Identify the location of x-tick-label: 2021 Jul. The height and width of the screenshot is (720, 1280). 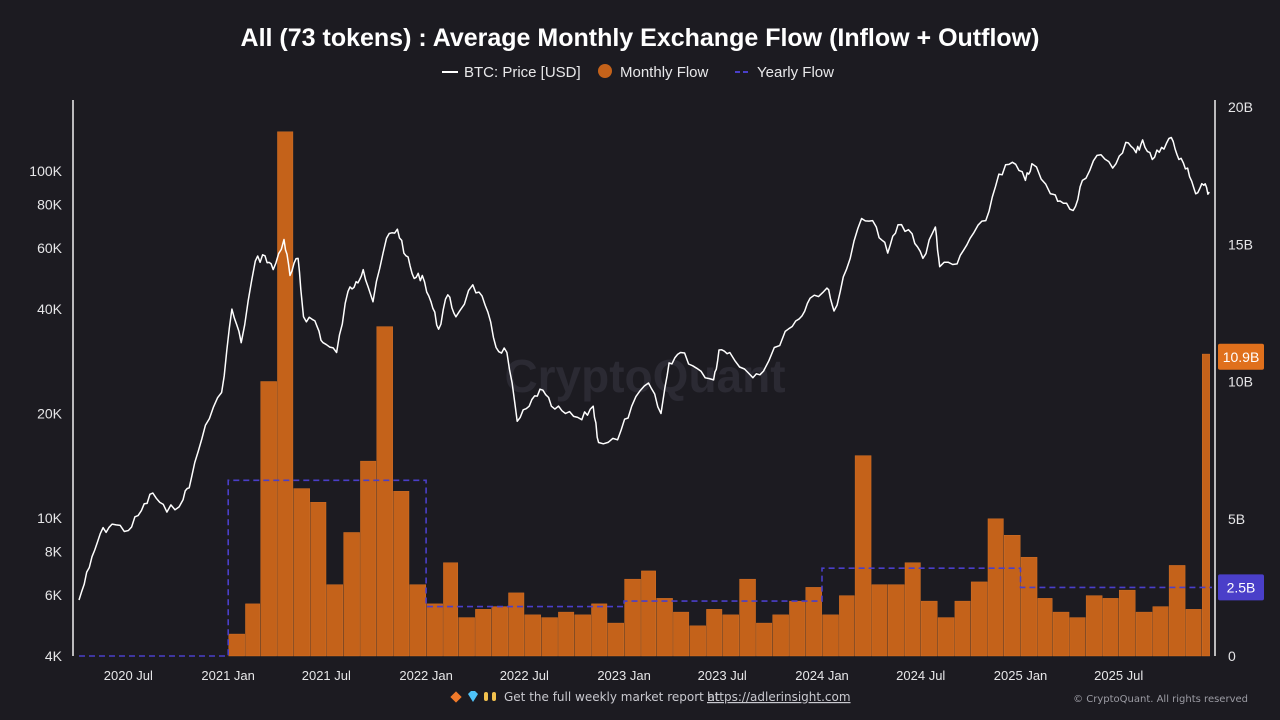
(326, 675).